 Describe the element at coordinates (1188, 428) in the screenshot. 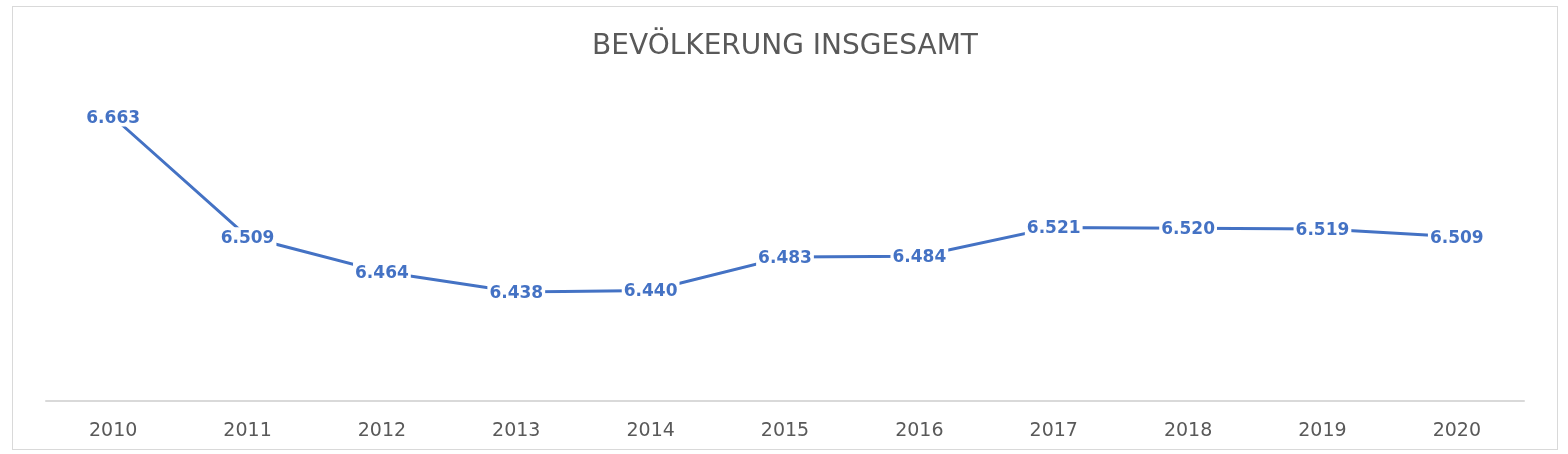

I see `x-tick-label: 2018` at that location.